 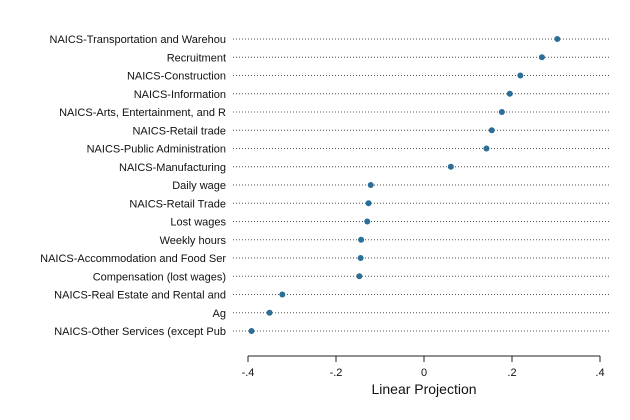 What do you see at coordinates (371, 131) in the screenshot?
I see `chart-row: NAICS-Retail trade` at bounding box center [371, 131].